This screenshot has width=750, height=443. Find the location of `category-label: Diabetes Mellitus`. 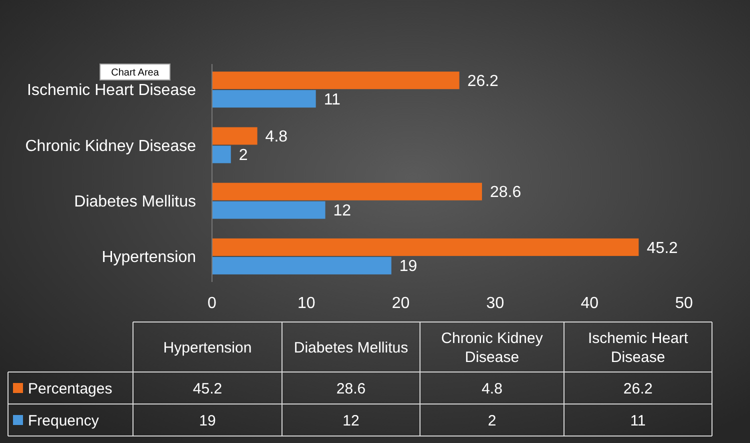

category-label: Diabetes Mellitus is located at coordinates (351, 347).